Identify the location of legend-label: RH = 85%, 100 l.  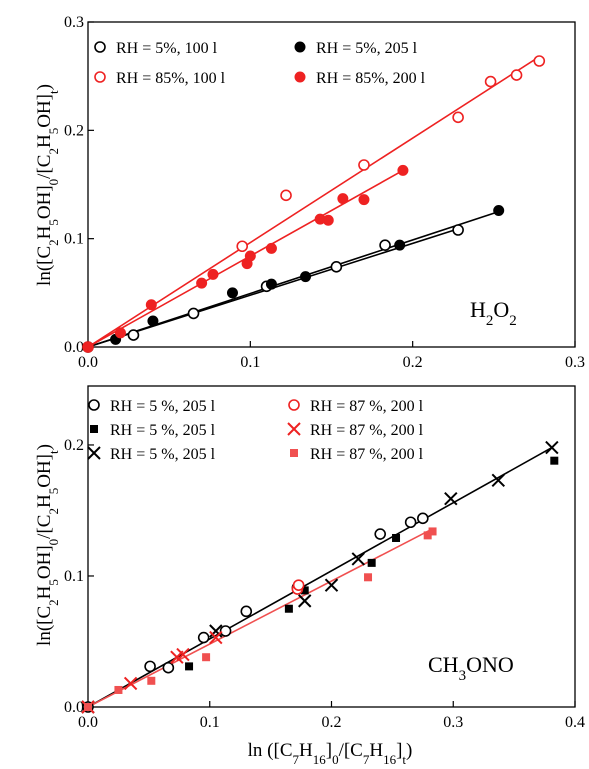
(171, 78).